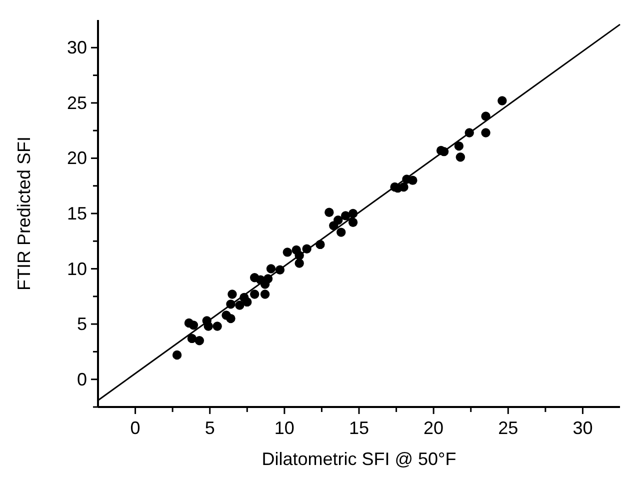 The height and width of the screenshot is (485, 636). I want to click on y-tick-label: 30, so click(76, 48).